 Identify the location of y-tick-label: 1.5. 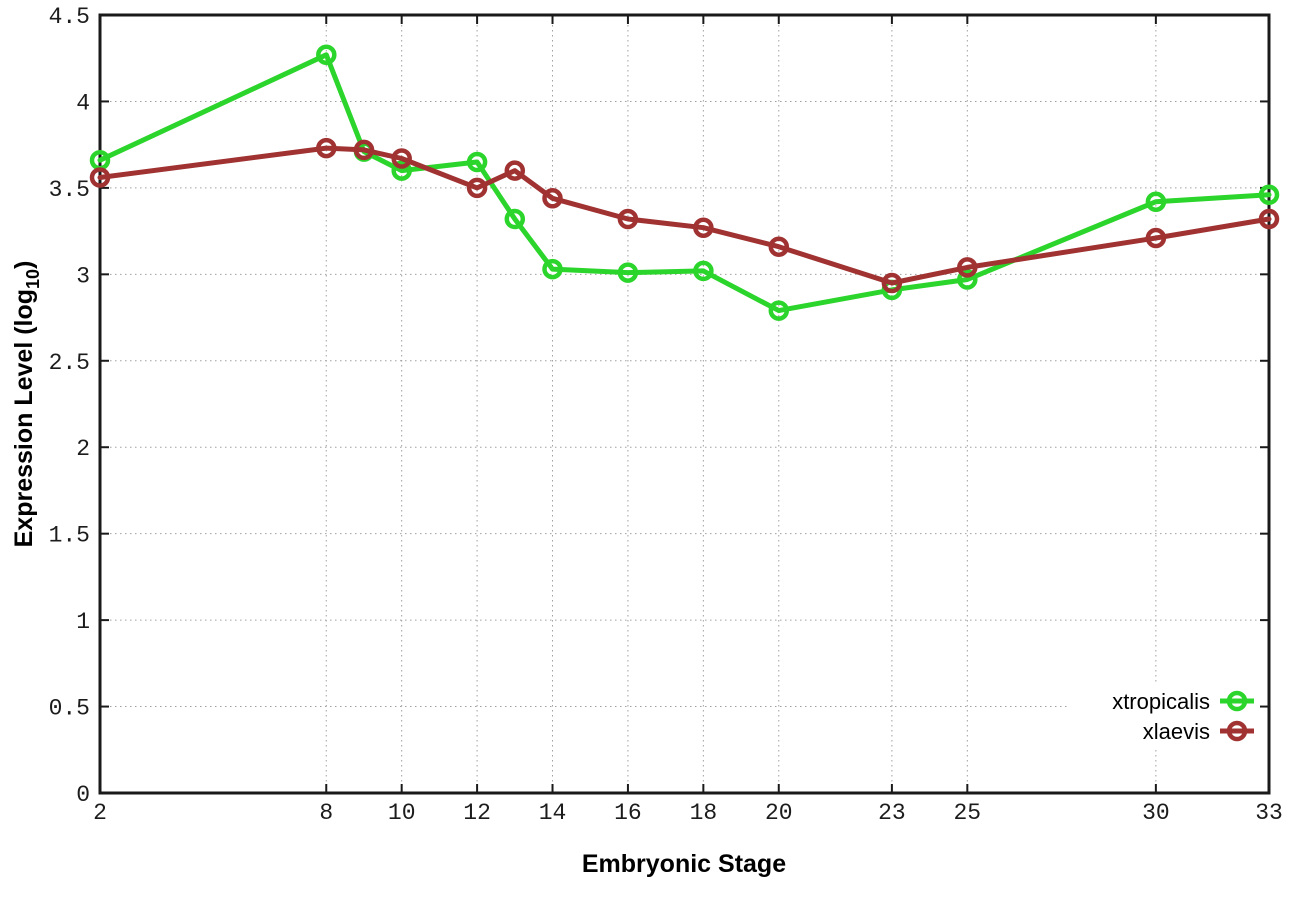
(69, 536).